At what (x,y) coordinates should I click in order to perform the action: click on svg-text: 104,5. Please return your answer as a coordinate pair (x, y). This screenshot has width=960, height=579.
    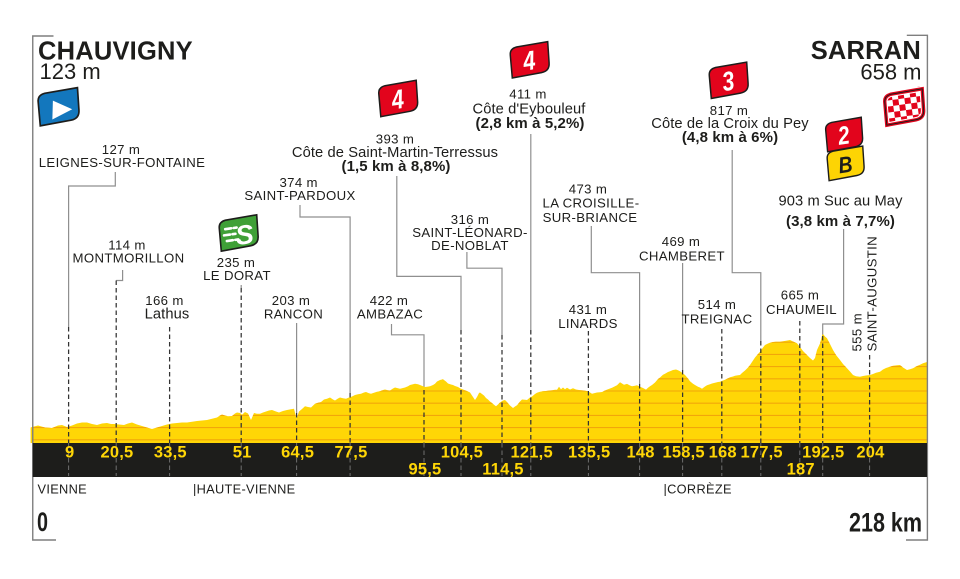
    Looking at the image, I should click on (462, 453).